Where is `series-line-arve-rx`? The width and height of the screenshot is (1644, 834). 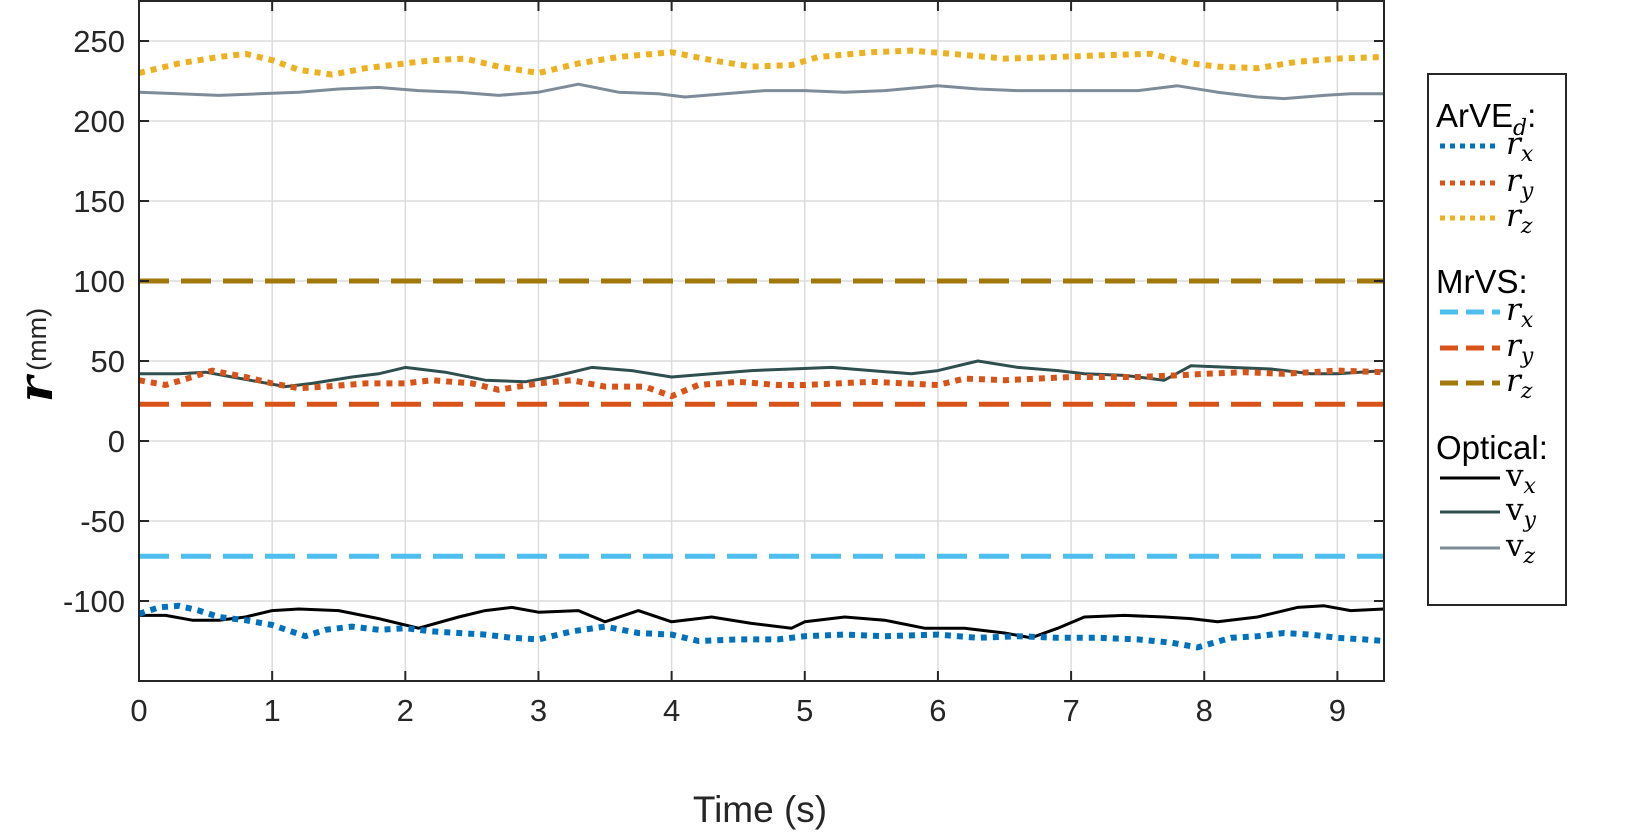
series-line-arve-rx is located at coordinates (761, 626).